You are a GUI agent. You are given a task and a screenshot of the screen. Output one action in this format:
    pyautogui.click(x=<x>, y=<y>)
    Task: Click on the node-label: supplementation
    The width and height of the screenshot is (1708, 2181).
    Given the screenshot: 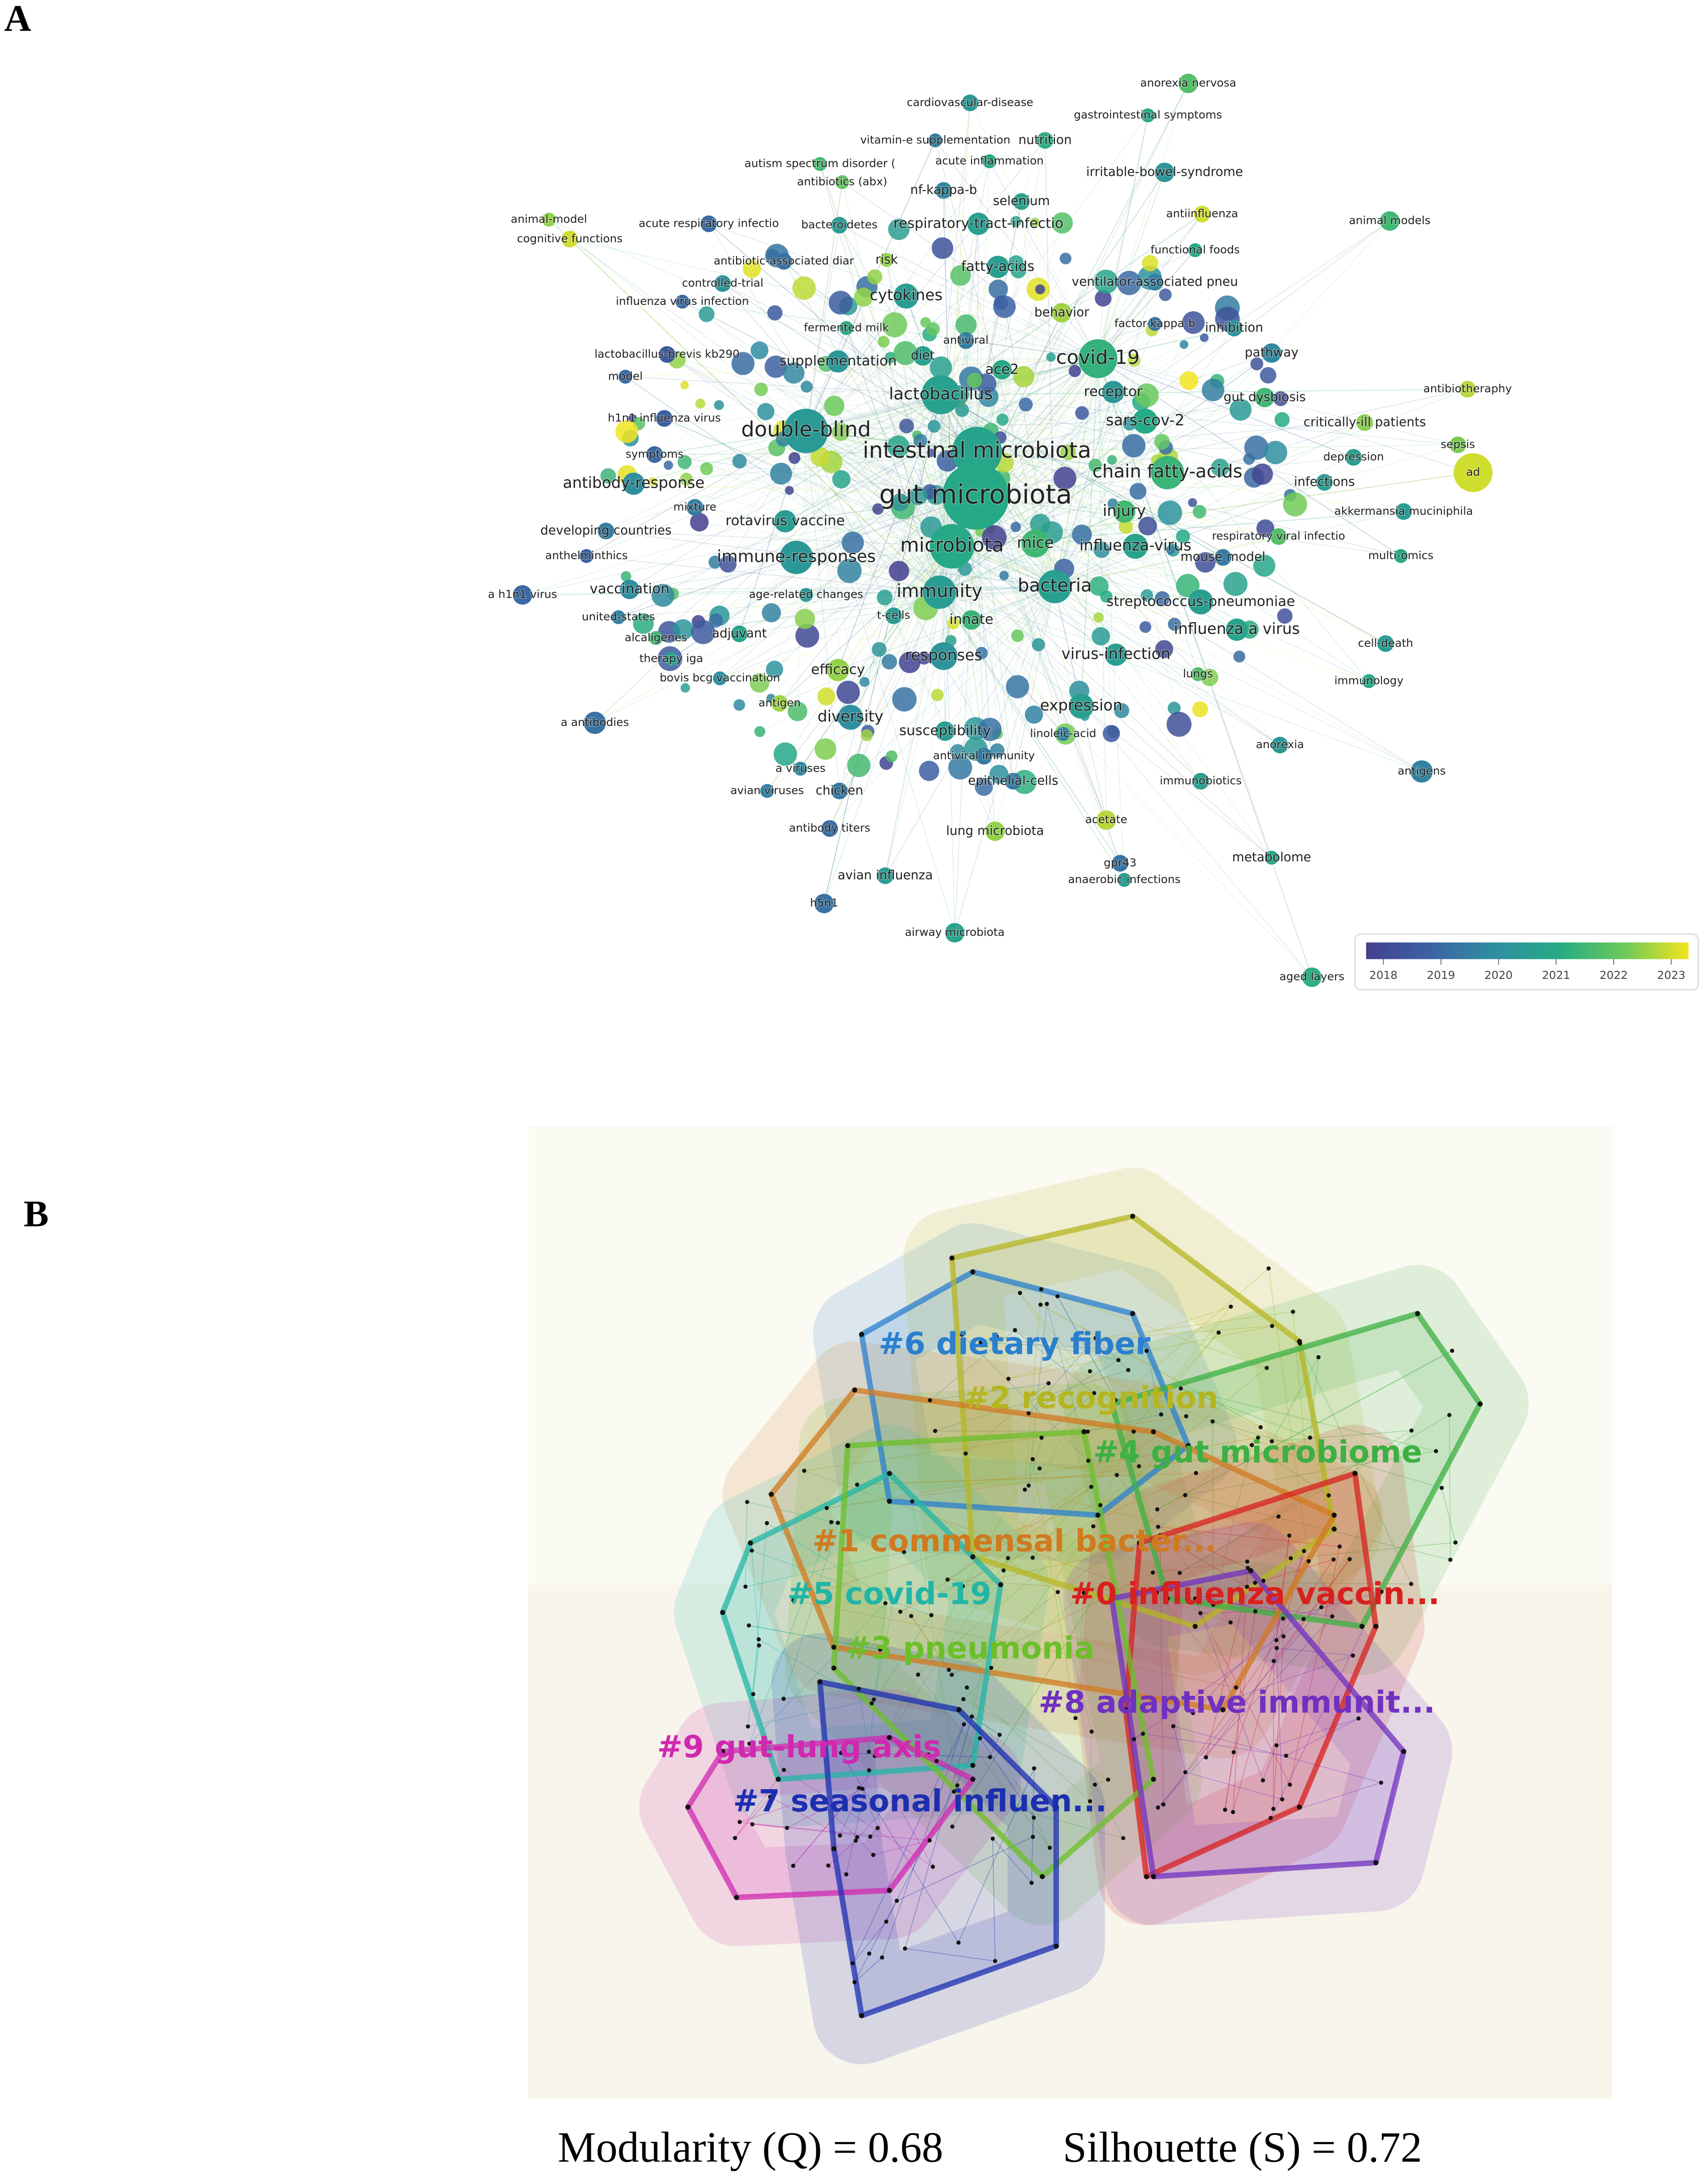 What is the action you would take?
    pyautogui.click(x=838, y=361)
    